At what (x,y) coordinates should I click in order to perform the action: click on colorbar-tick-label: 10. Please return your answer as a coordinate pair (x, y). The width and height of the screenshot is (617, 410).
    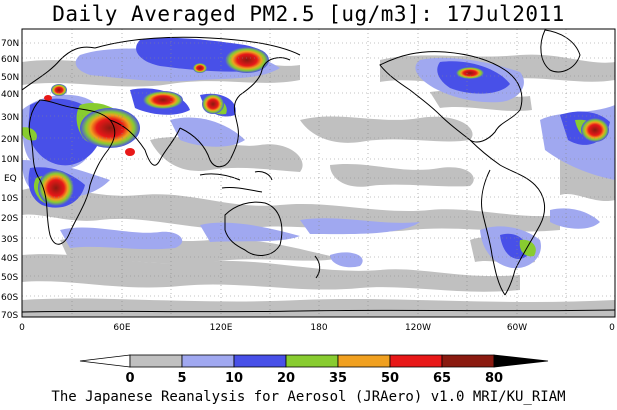
    Looking at the image, I should click on (234, 378).